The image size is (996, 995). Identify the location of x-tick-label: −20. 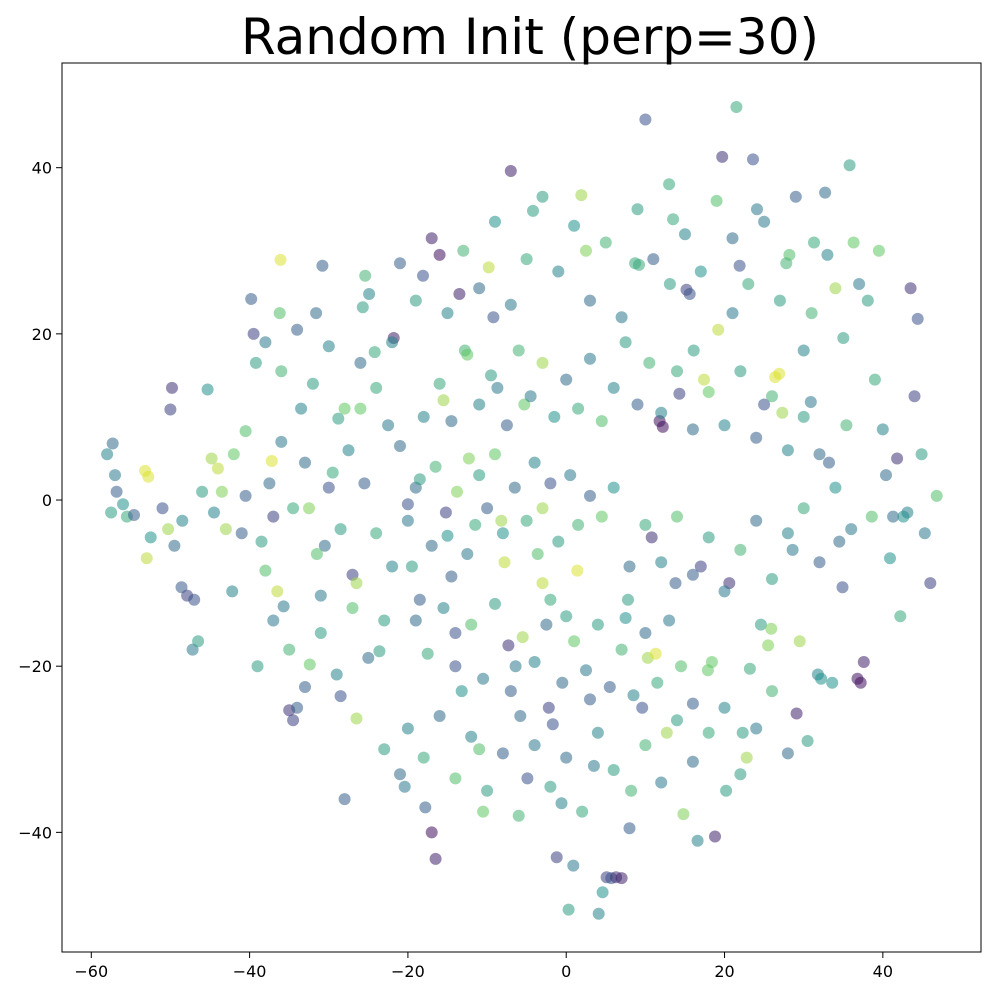
(408, 971).